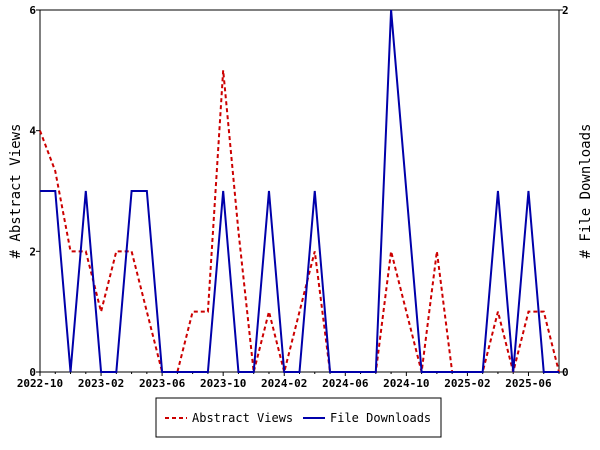  Describe the element at coordinates (467, 383) in the screenshot. I see `x-tick-label: 2025-02` at that location.